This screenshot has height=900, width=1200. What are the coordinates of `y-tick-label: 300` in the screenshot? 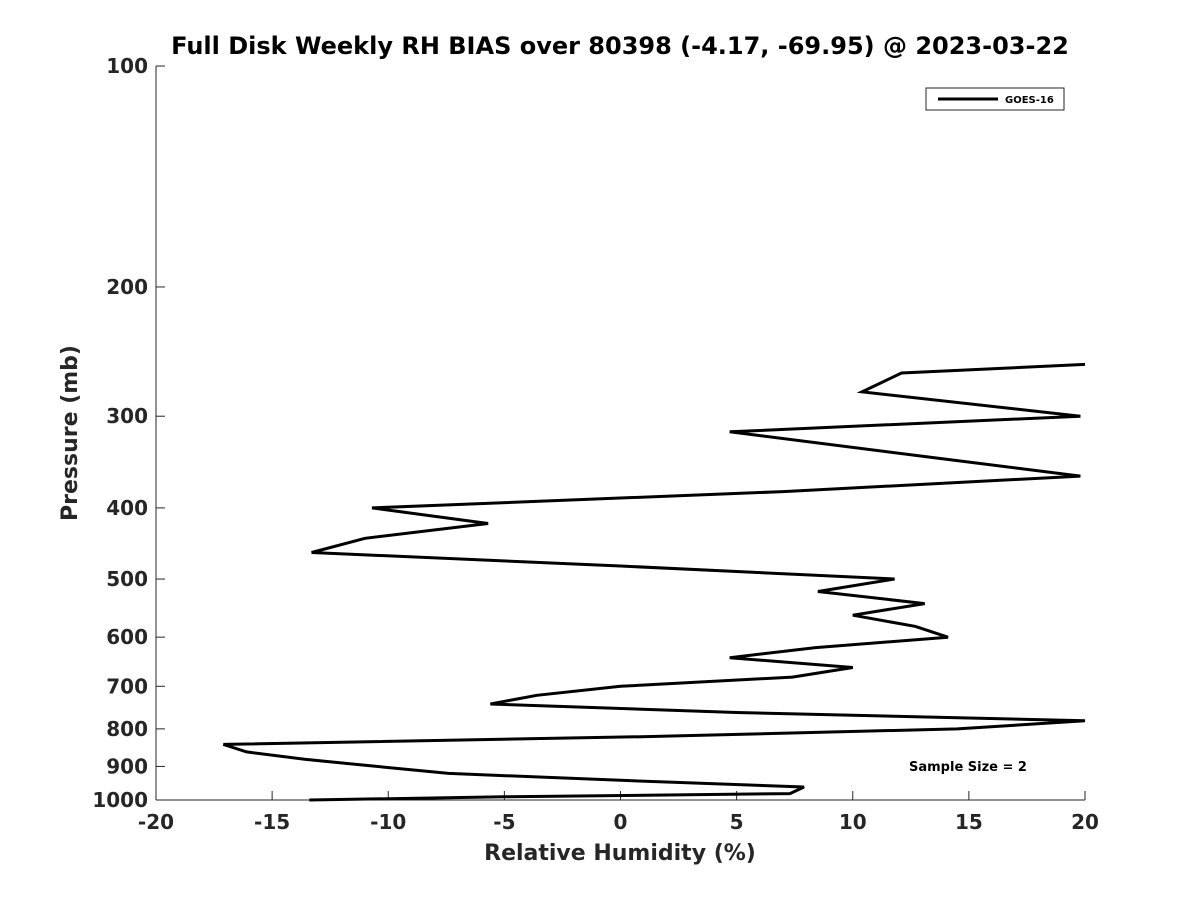 It's located at (127, 416).